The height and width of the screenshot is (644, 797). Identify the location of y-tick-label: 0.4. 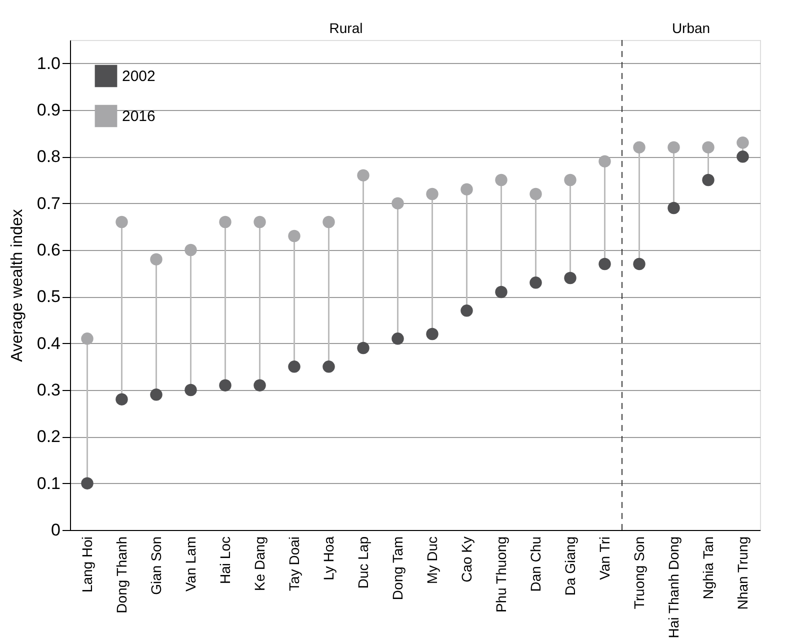
(48, 343).